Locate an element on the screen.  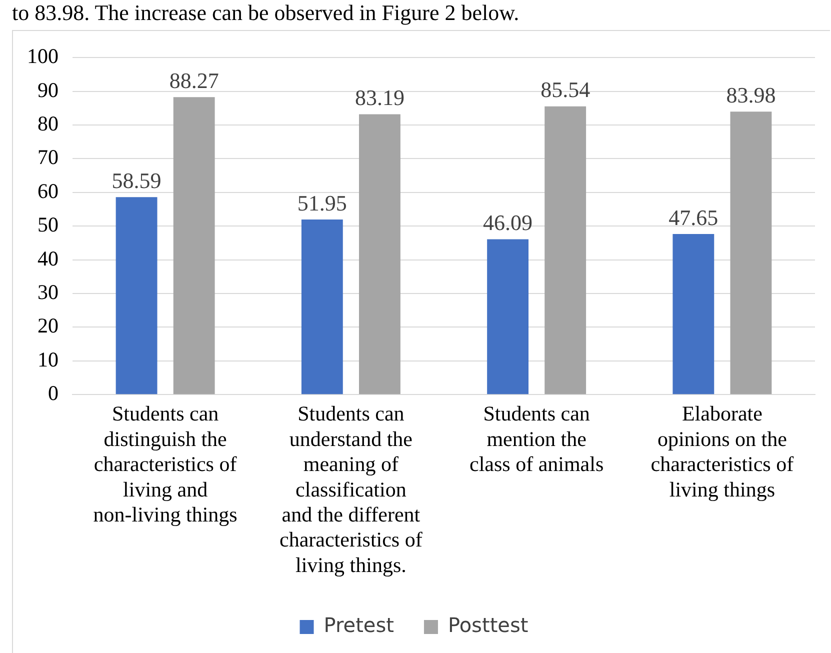
y-tick-label: 0 is located at coordinates (53, 393).